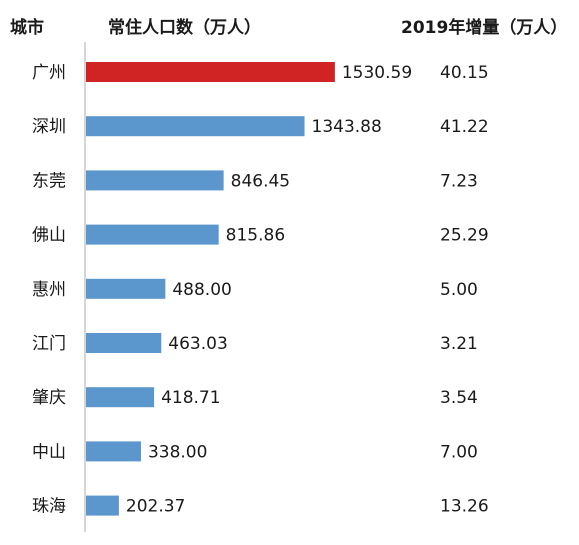 Image resolution: width=579 pixels, height=545 pixels. I want to click on increase-label: 41.22, so click(464, 127).